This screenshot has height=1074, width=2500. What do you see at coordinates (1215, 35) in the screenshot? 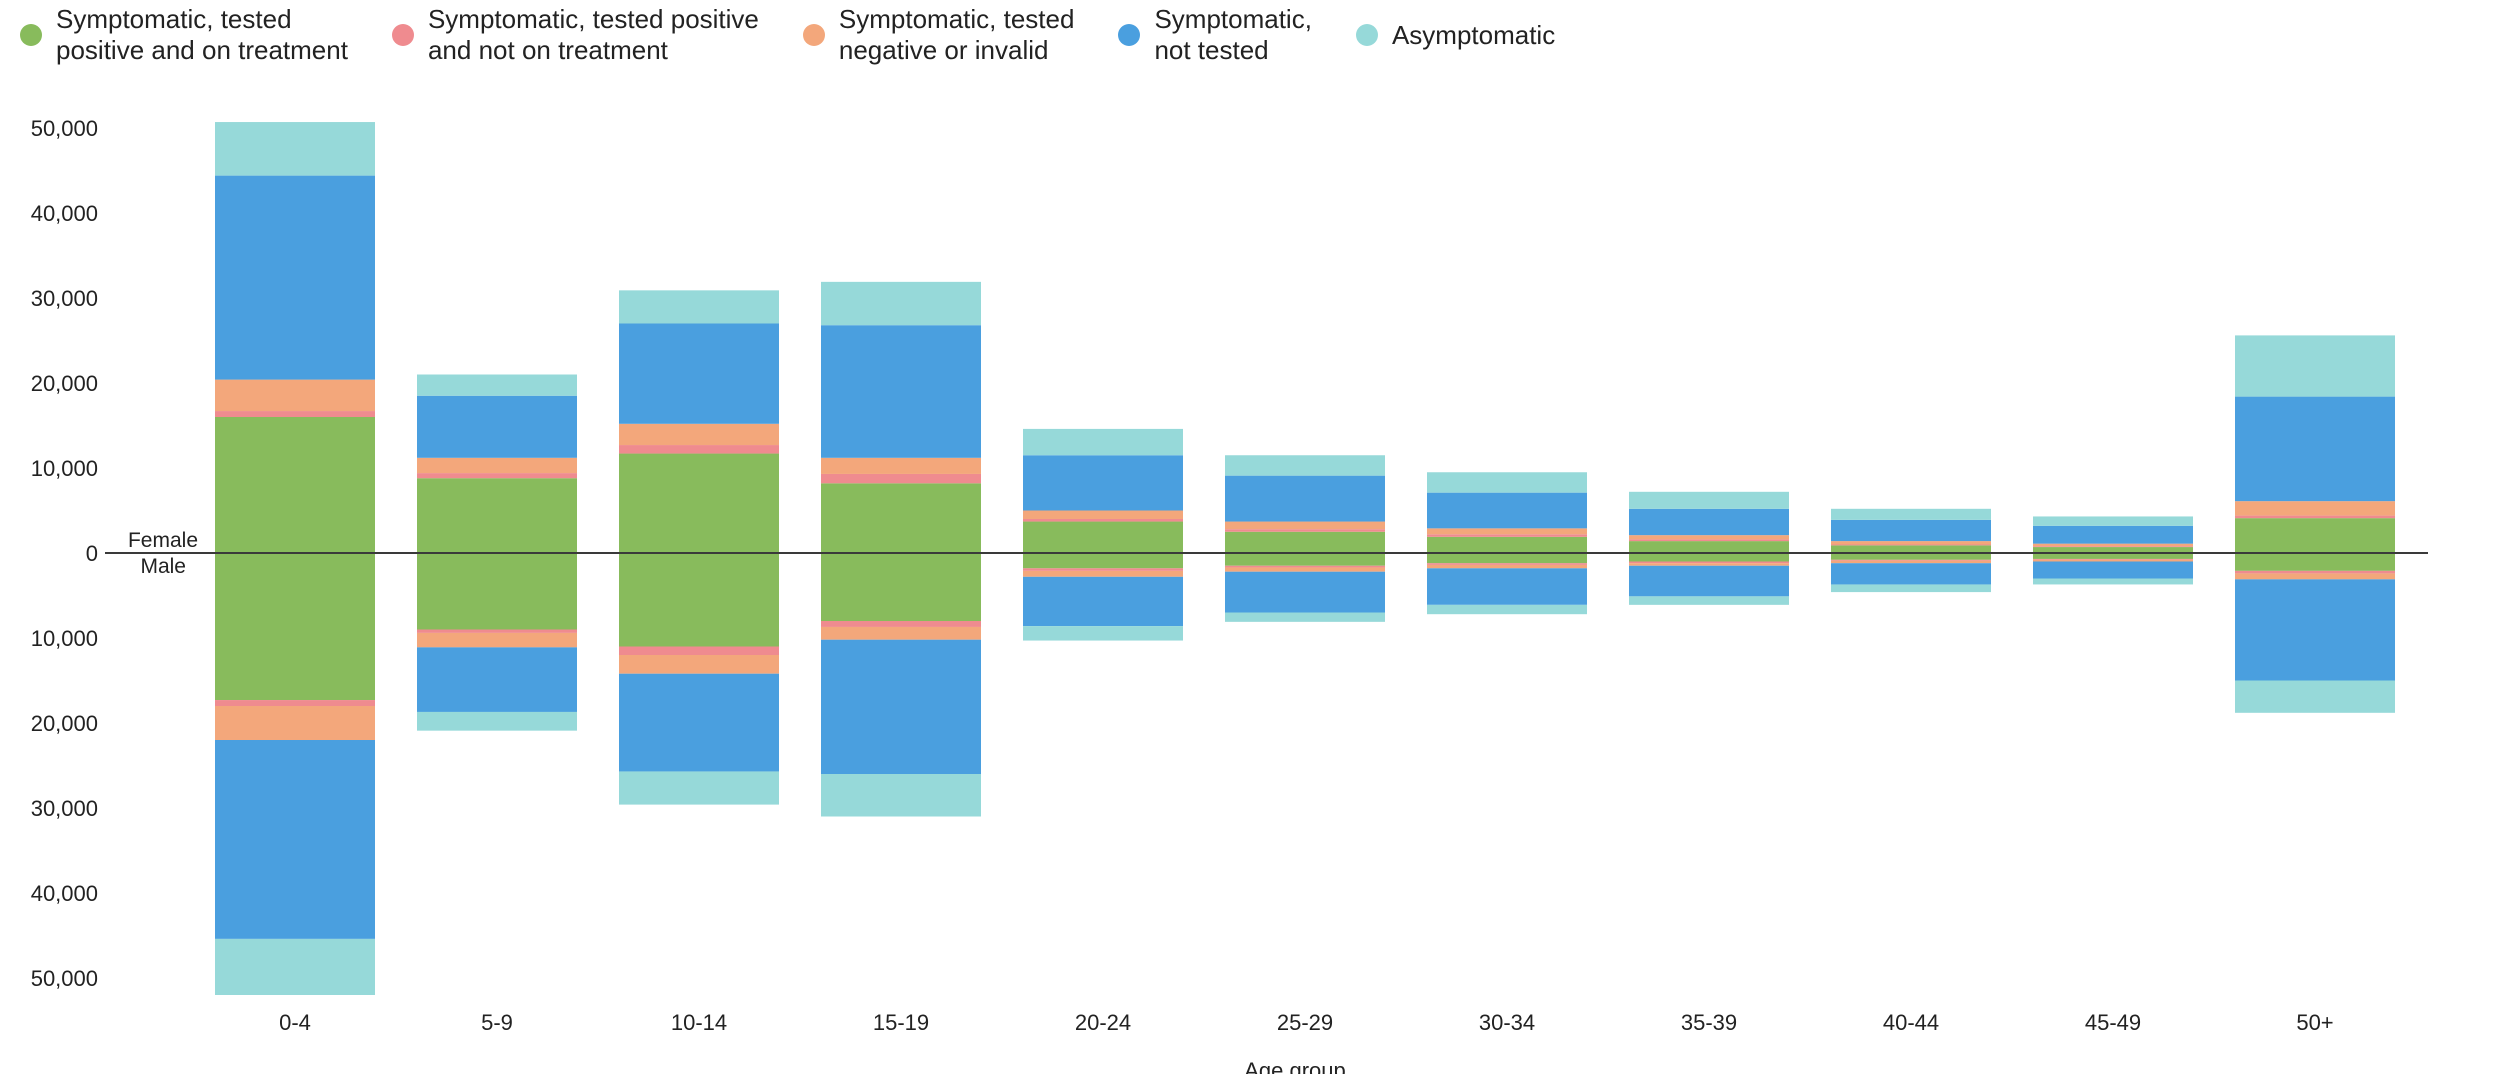
I see `legend-item: Symptomatic, not tested` at bounding box center [1215, 35].